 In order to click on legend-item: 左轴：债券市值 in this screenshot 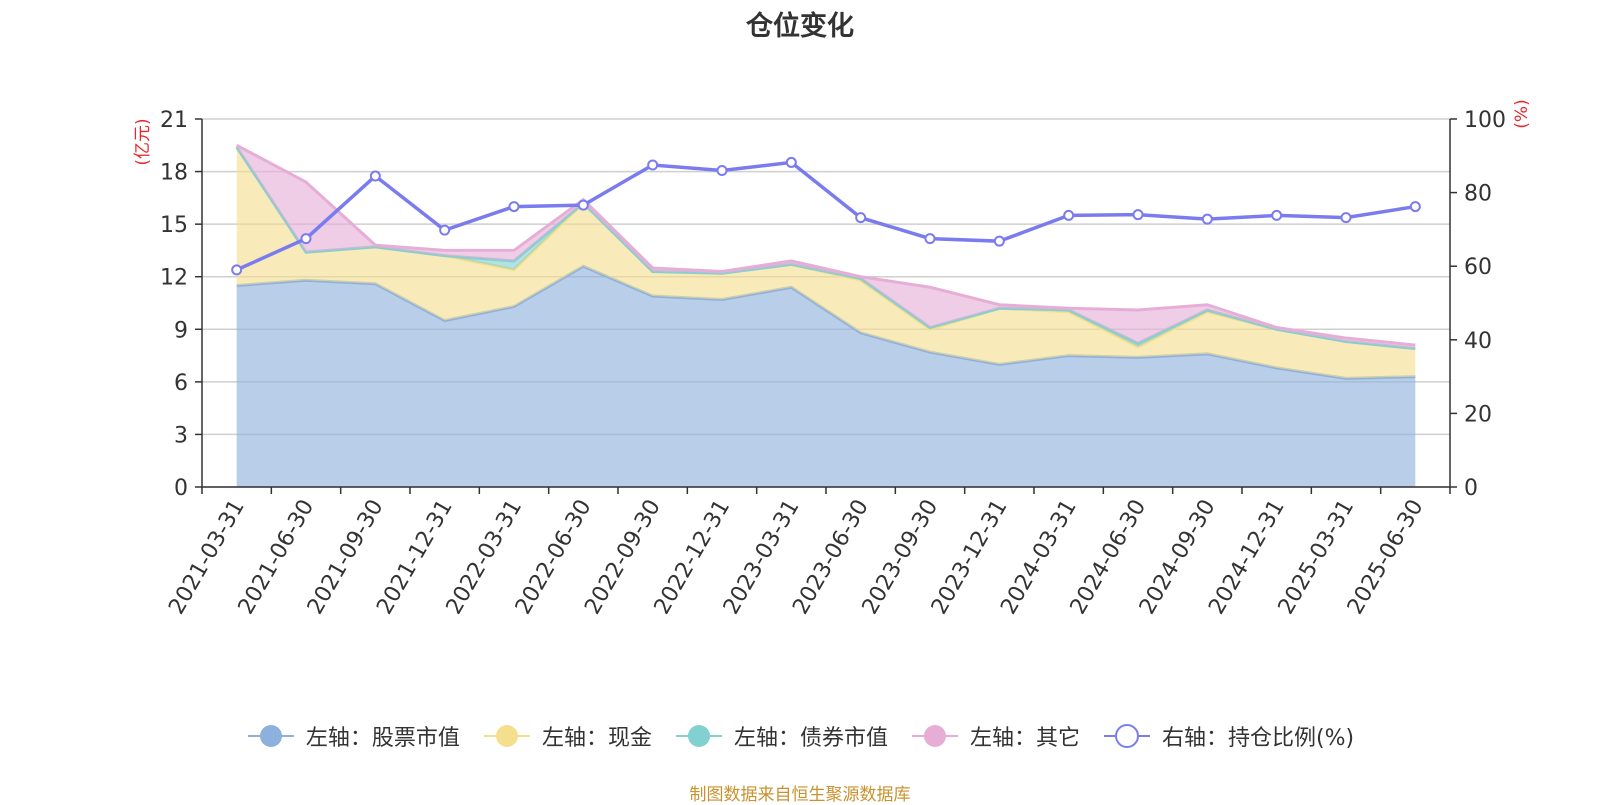, I will do `click(781, 736)`.